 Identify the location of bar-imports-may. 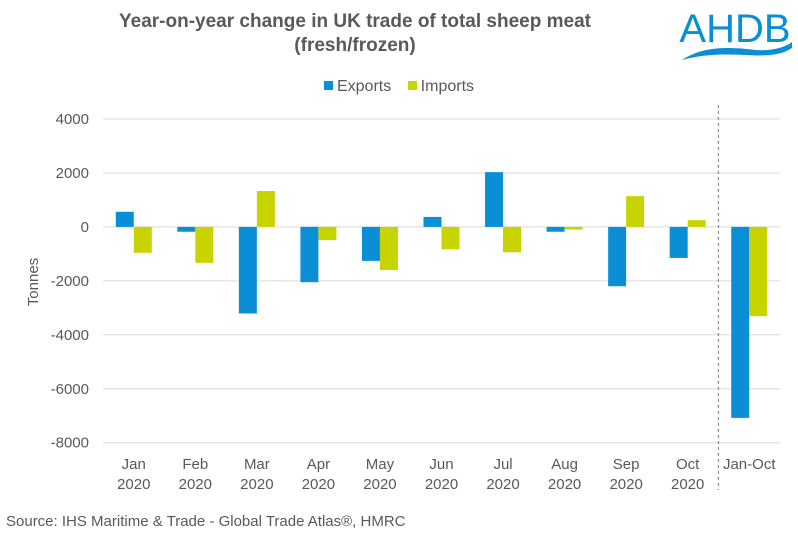
(388, 248).